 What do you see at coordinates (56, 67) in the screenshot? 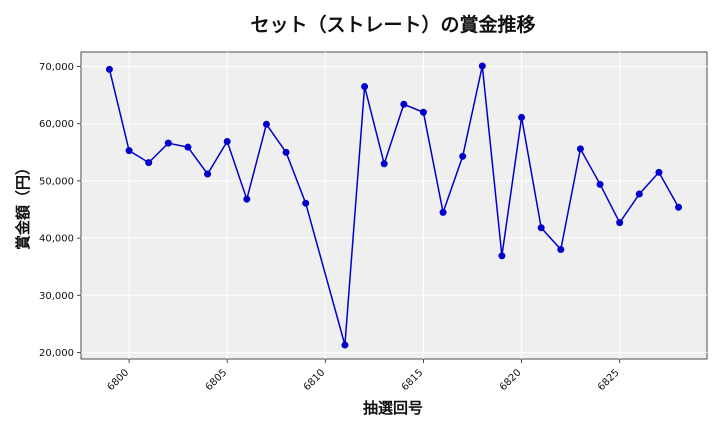
I see `y-tick-label: 70,000` at bounding box center [56, 67].